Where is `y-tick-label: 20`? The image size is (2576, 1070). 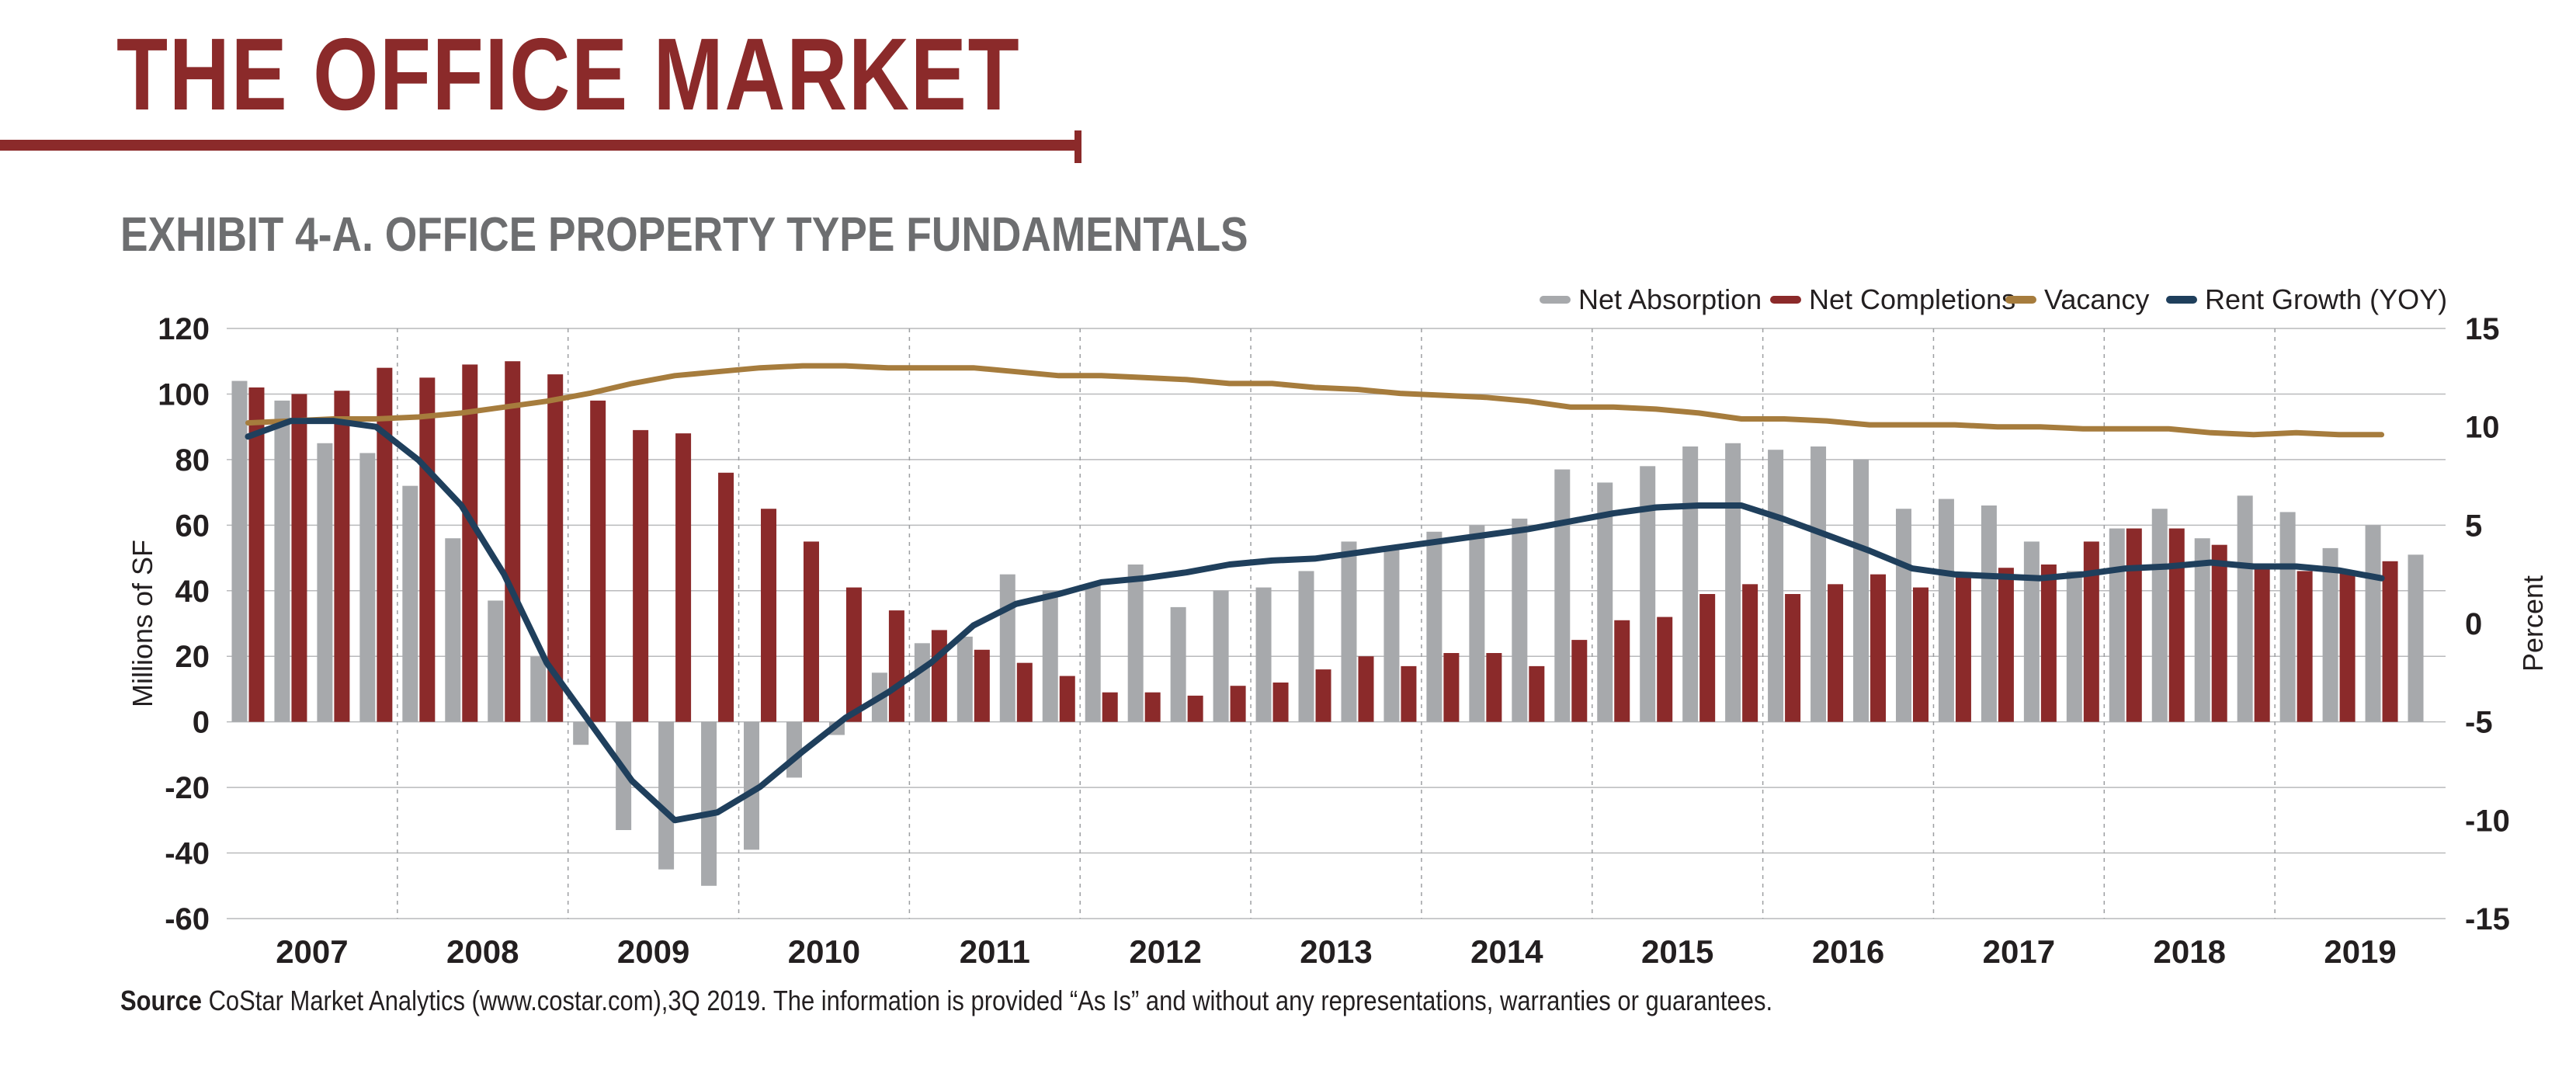
y-tick-label: 20 is located at coordinates (192, 657).